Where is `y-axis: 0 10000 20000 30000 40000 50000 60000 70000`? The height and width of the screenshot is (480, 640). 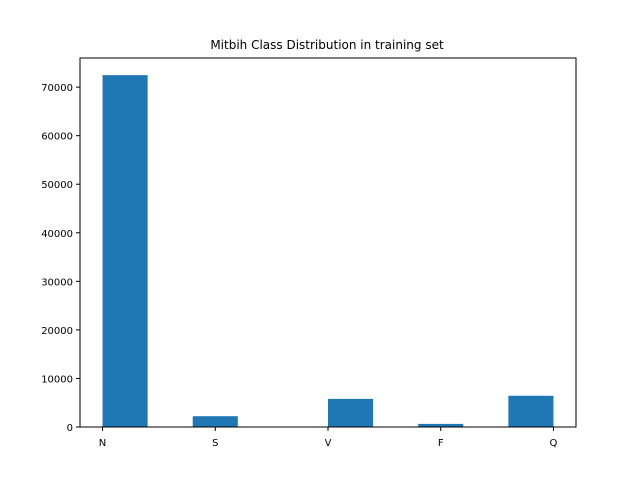
y-axis: 0 10000 20000 30000 40000 50000 60000 70000 is located at coordinates (60, 258).